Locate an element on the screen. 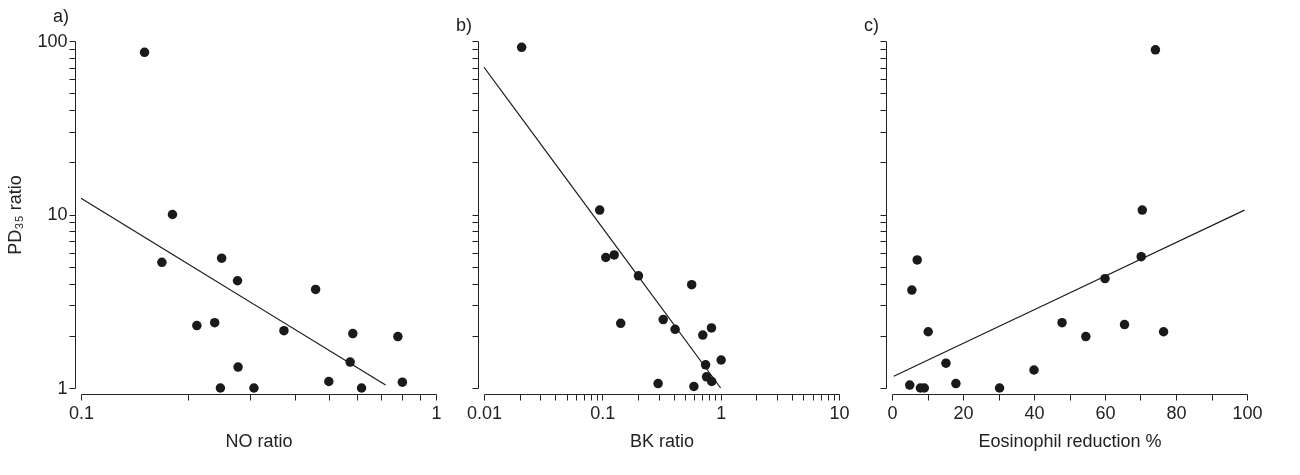 This screenshot has height=475, width=1300. x-tick-label: 0 is located at coordinates (892, 412).